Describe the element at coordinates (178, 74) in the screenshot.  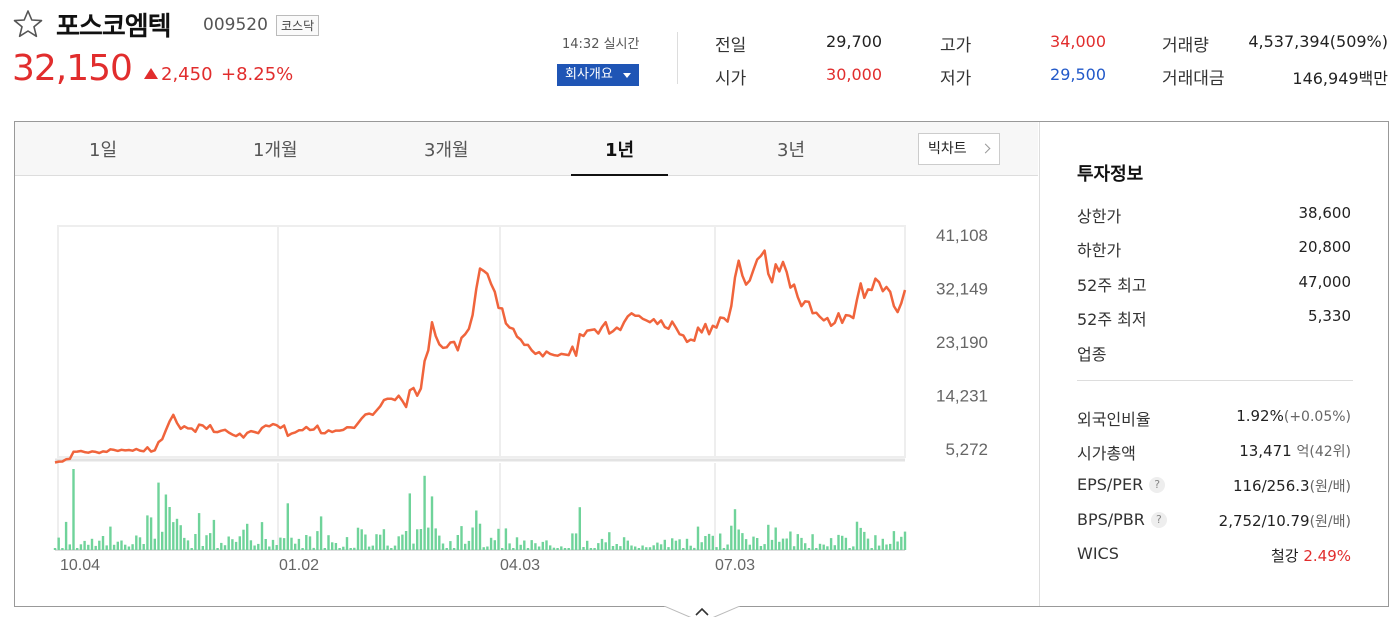
I see `price-change: 2,450` at that location.